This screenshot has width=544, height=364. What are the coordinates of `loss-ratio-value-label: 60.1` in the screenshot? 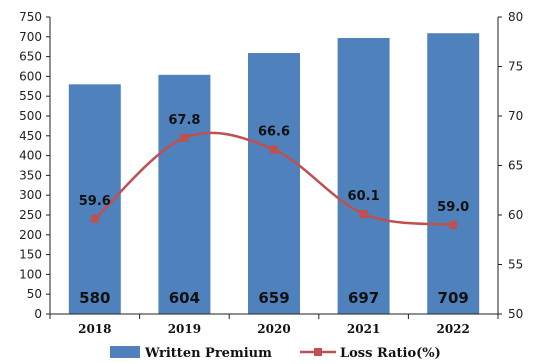 It's located at (364, 196).